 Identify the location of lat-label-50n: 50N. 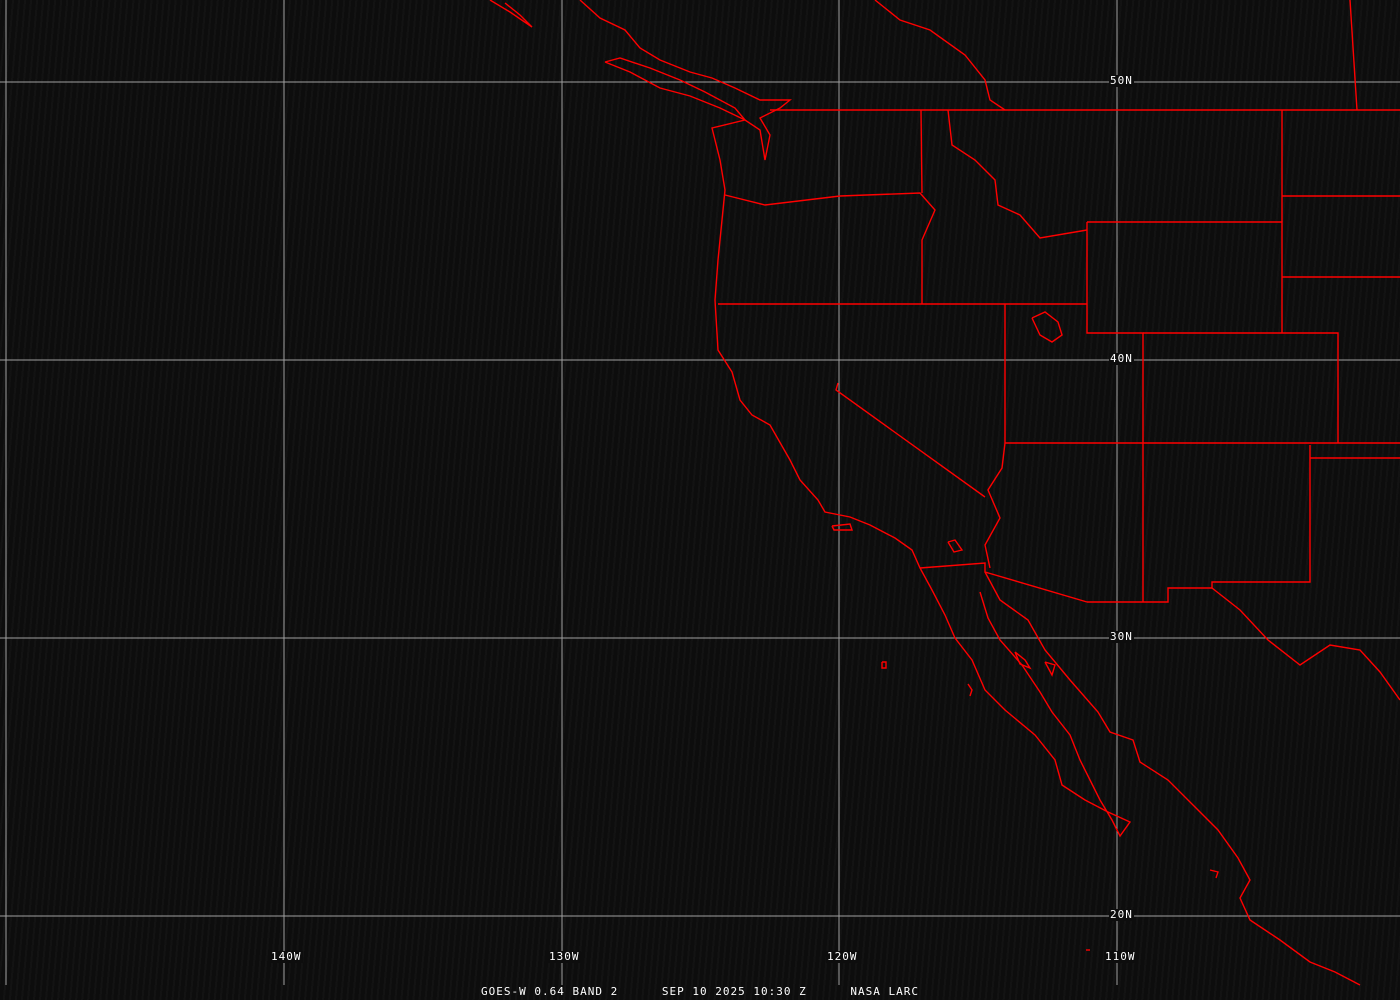
(1121, 80).